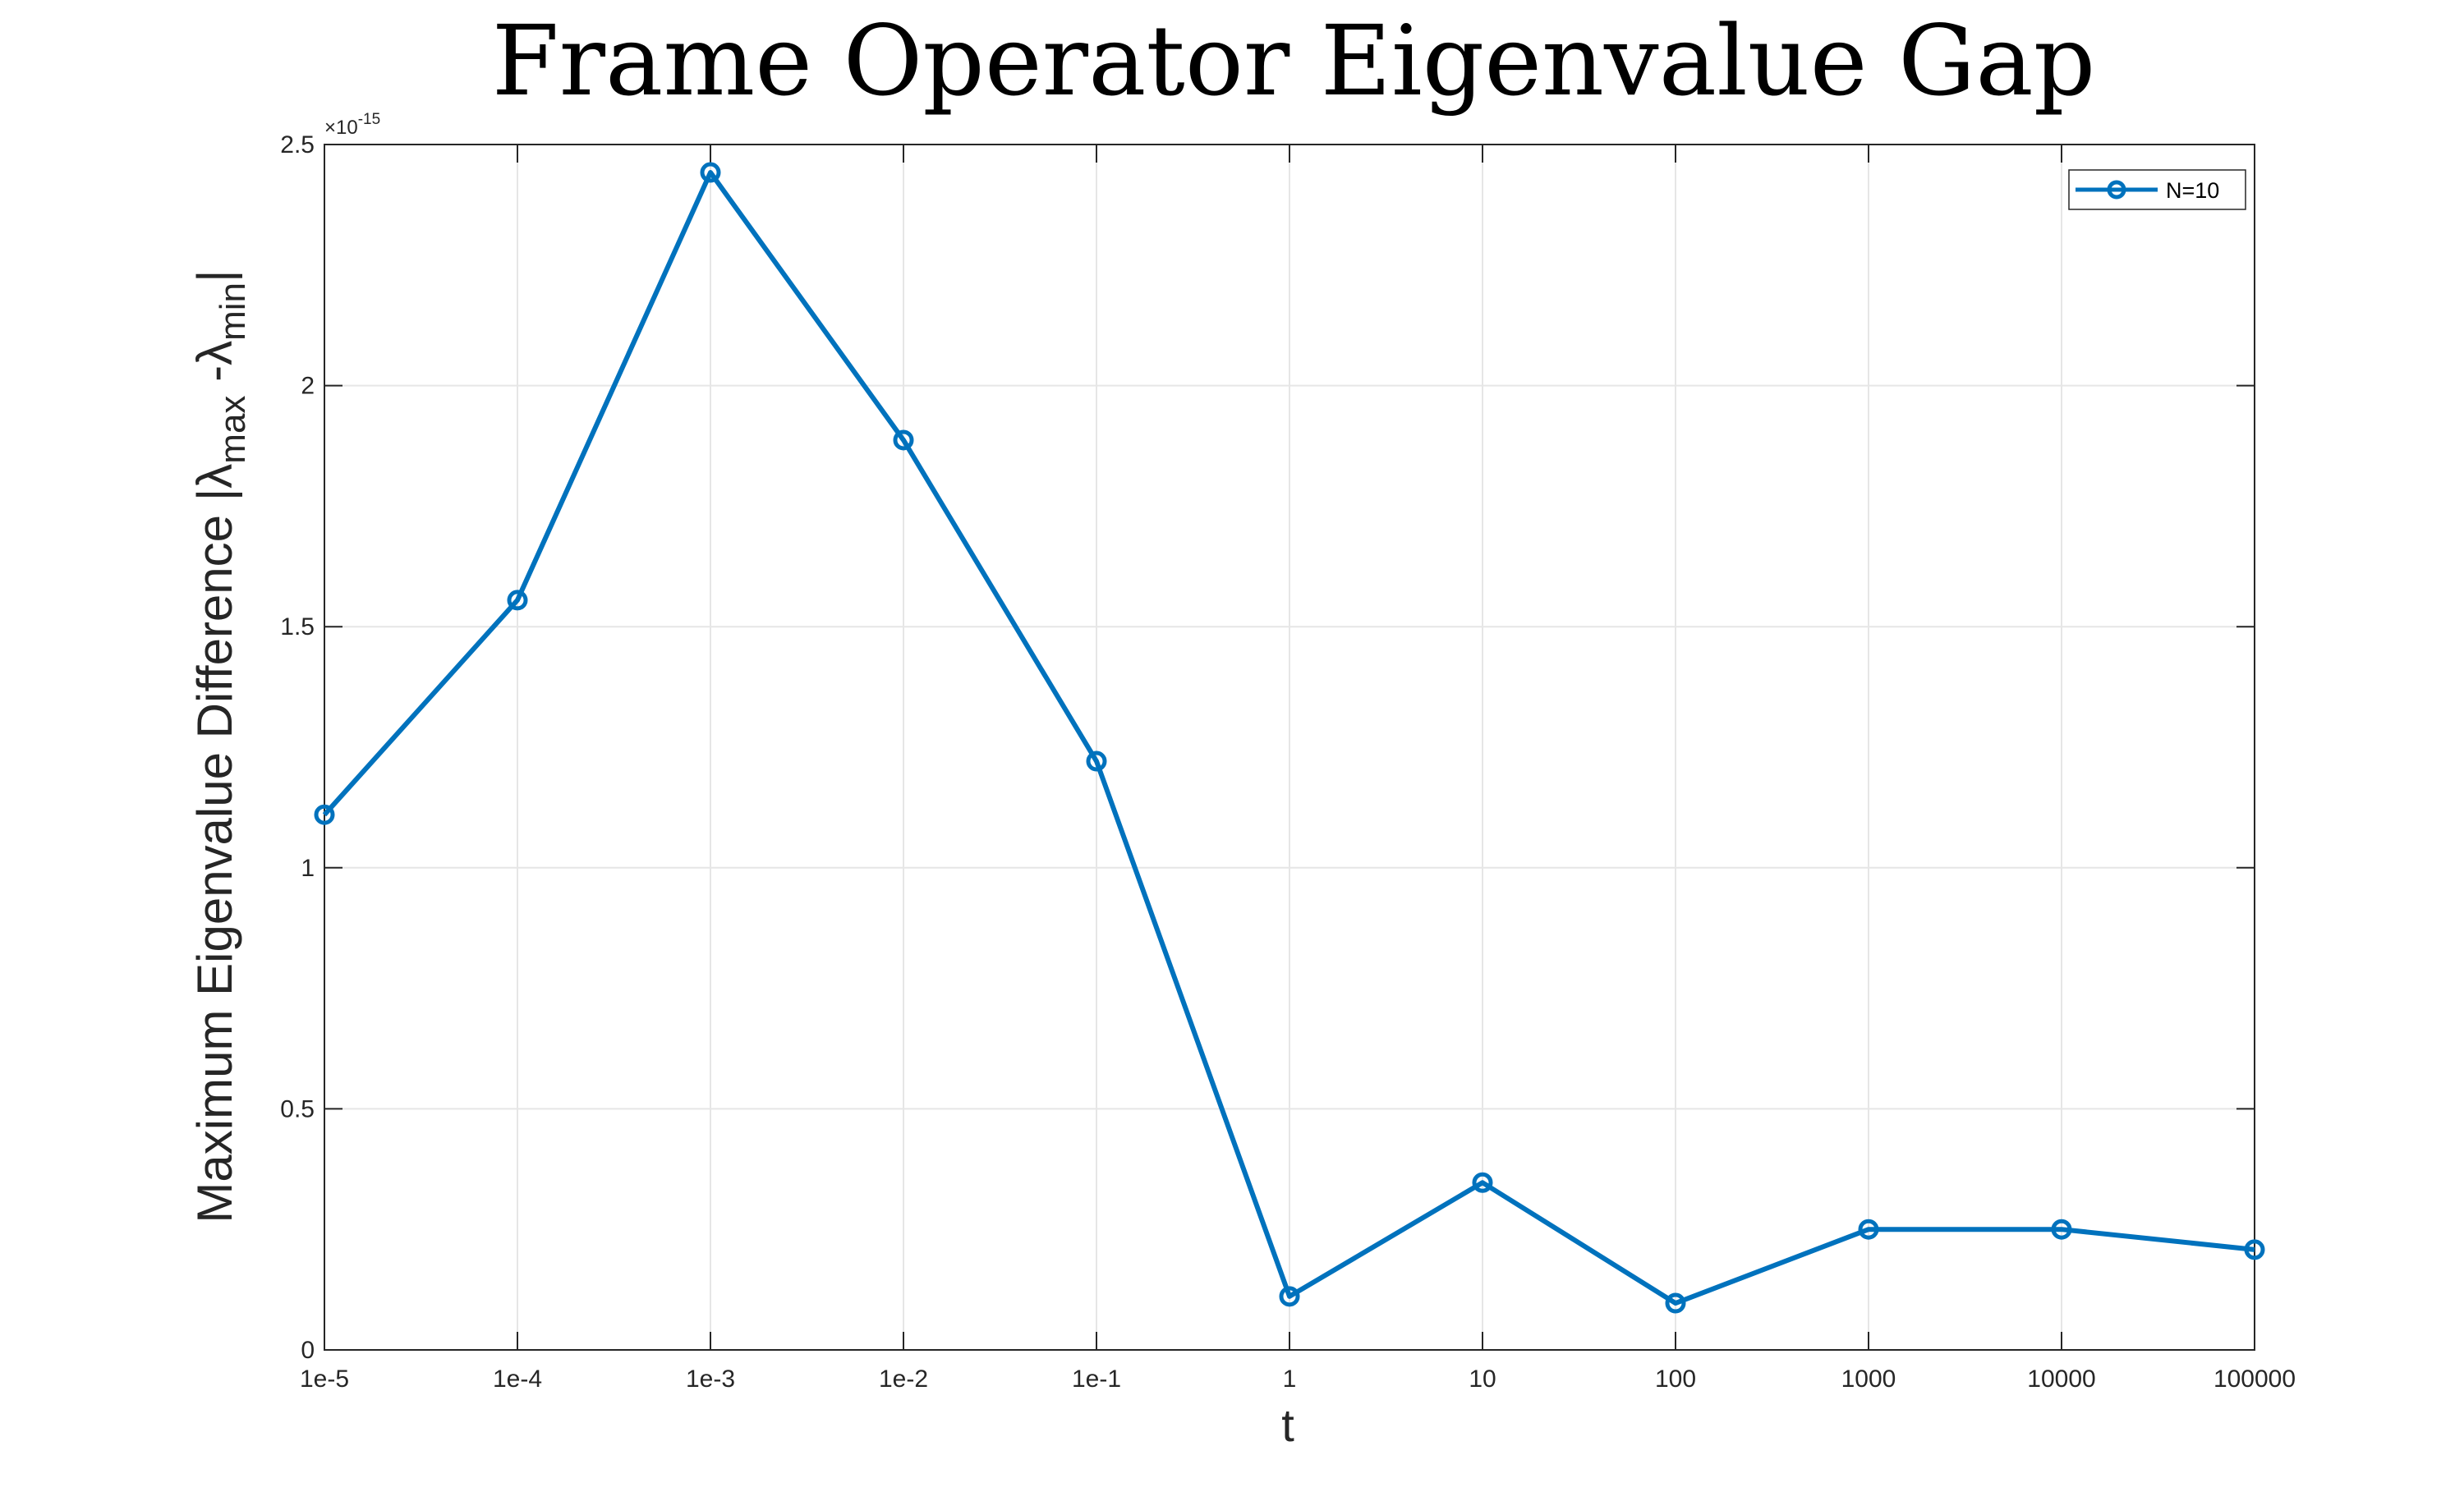 Image resolution: width=2464 pixels, height=1501 pixels. I want to click on y-axis-exponent: ×10⁻¹⁵, so click(352, 125).